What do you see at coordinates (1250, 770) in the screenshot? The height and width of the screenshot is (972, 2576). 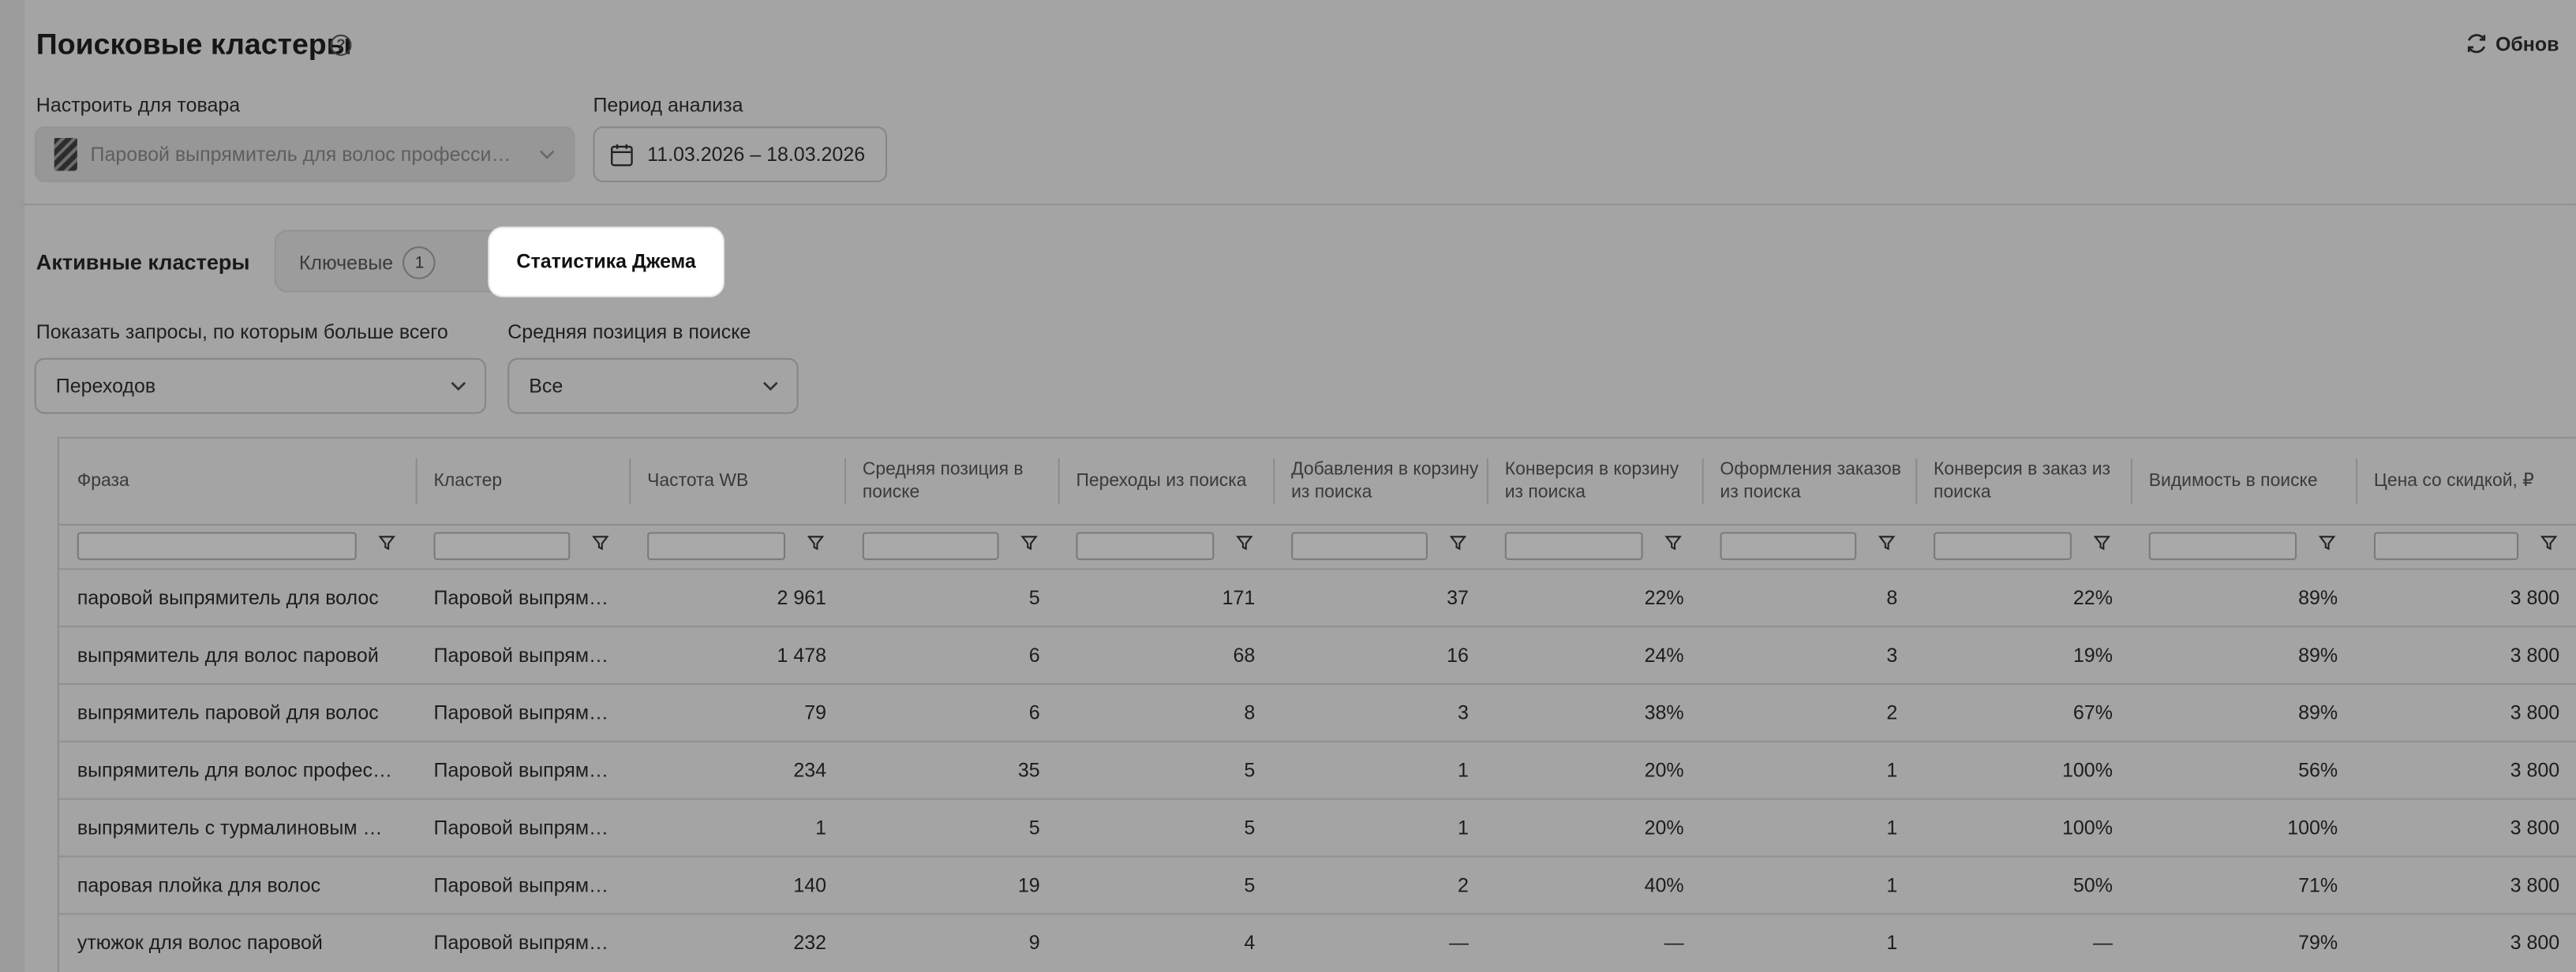 I see `cell-search-clicks: 5` at bounding box center [1250, 770].